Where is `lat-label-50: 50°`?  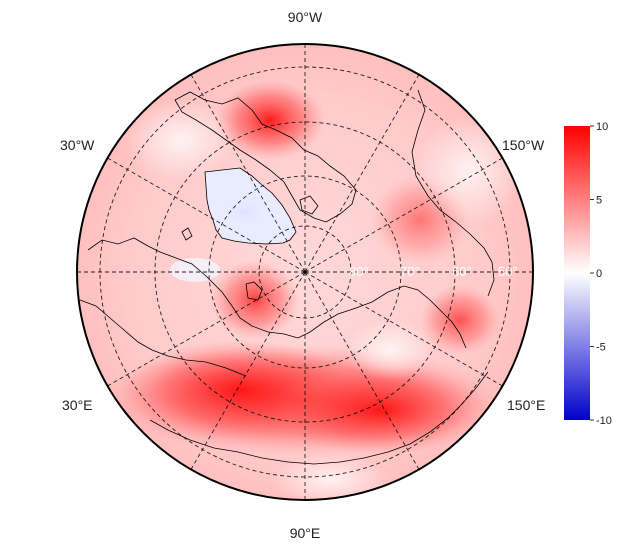
lat-label-50: 50° is located at coordinates (508, 271).